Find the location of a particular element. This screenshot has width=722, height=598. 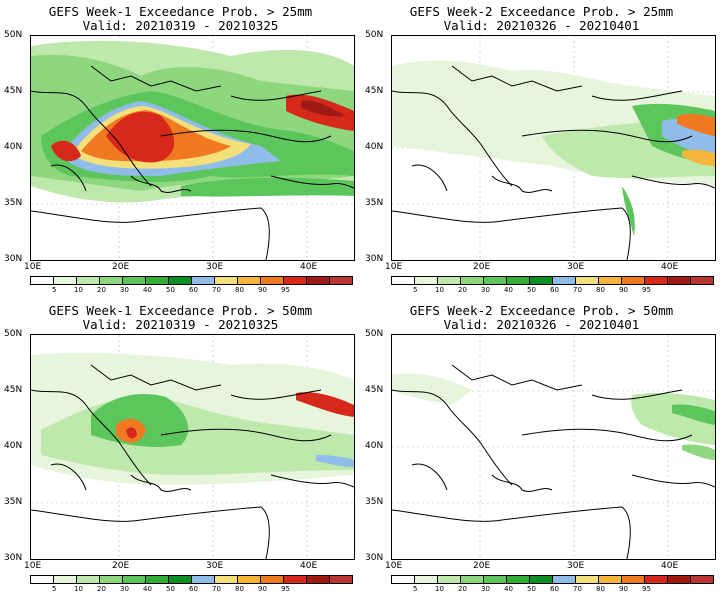

panel-title: GEFS Week-1 Exceedance Prob. > 25mm is located at coordinates (180, 11).